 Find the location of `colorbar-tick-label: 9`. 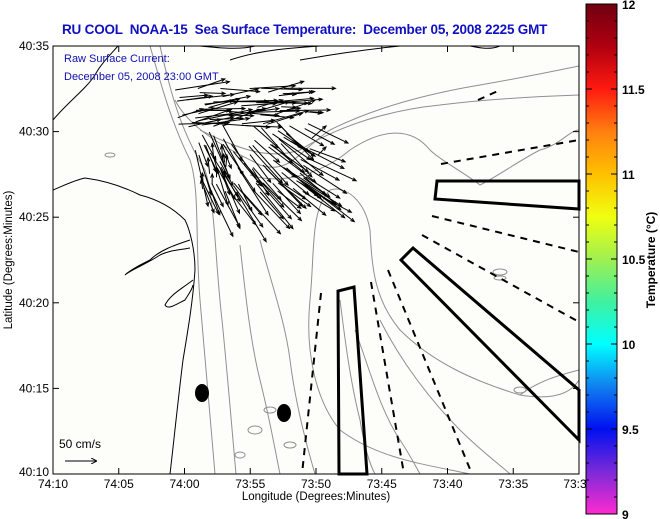

colorbar-tick-label: 9 is located at coordinates (625, 513).